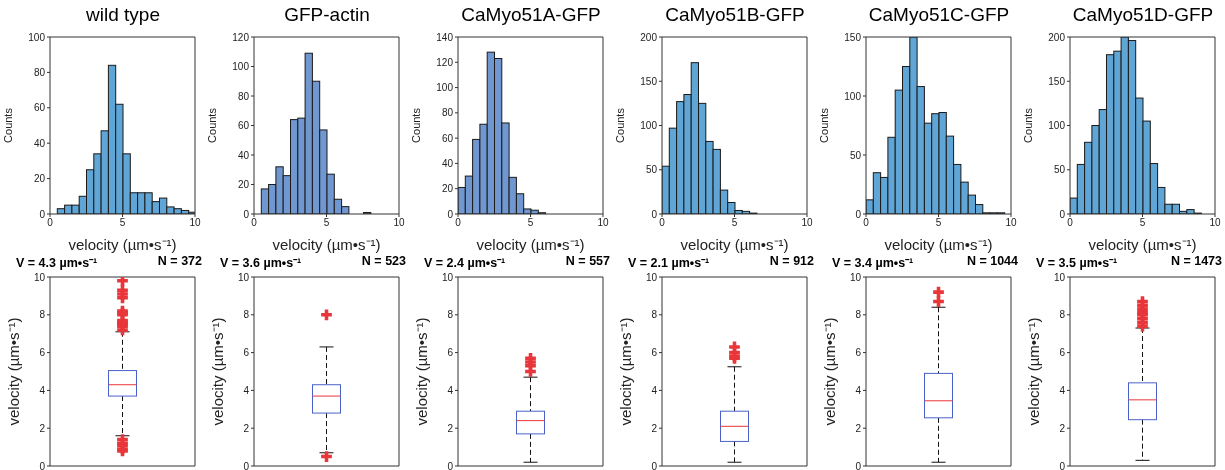 Image resolution: width=1225 pixels, height=470 pixels. What do you see at coordinates (465, 263) in the screenshot?
I see `chart-title: V = 2.4 µm•s⁻¹` at bounding box center [465, 263].